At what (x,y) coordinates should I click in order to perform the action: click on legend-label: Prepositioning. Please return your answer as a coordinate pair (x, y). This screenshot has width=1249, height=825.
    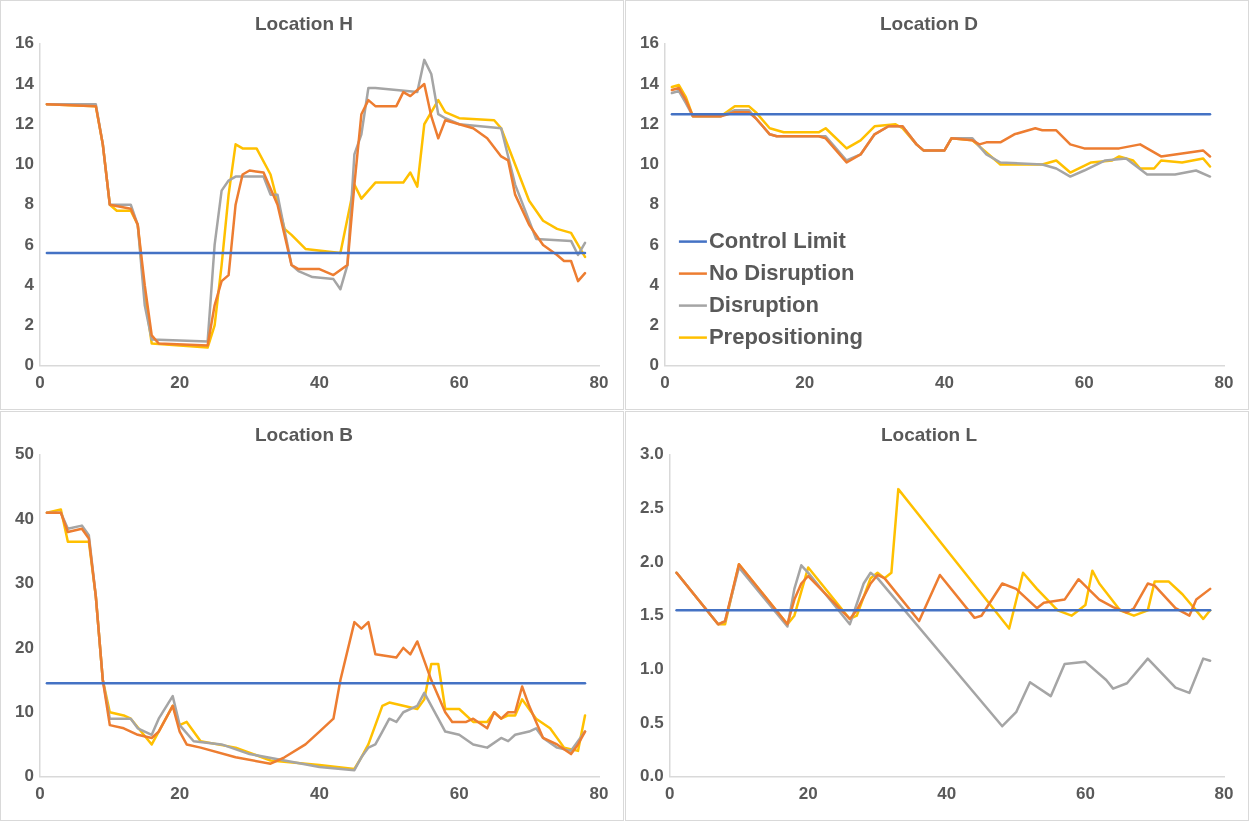
    Looking at the image, I should click on (785, 336).